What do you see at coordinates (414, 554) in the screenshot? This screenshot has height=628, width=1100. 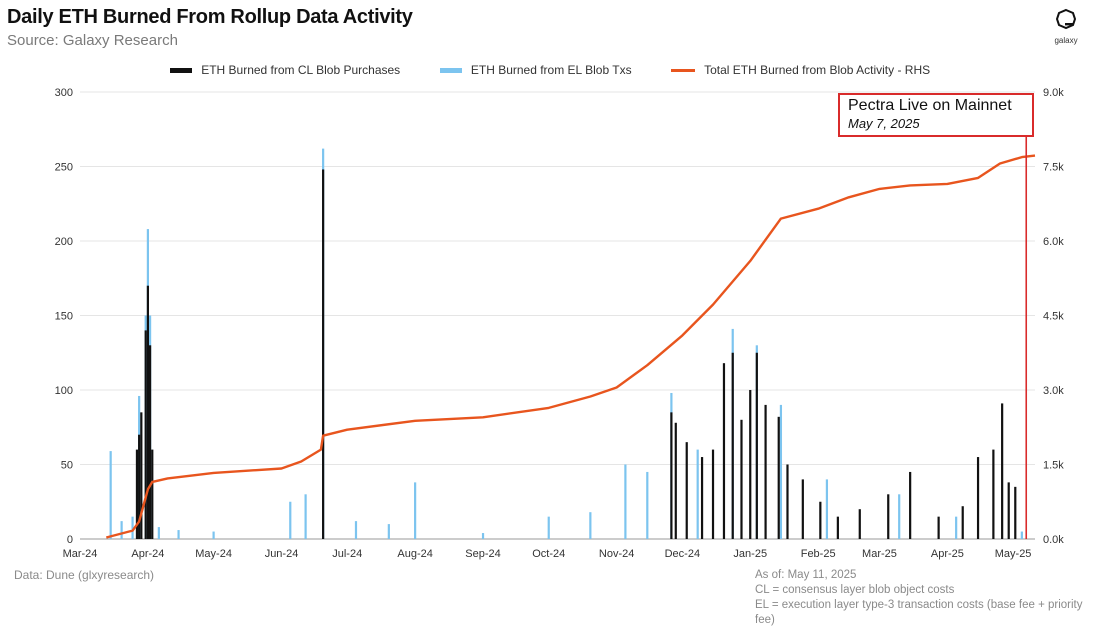 I see `x-tick-label: Aug-24` at bounding box center [414, 554].